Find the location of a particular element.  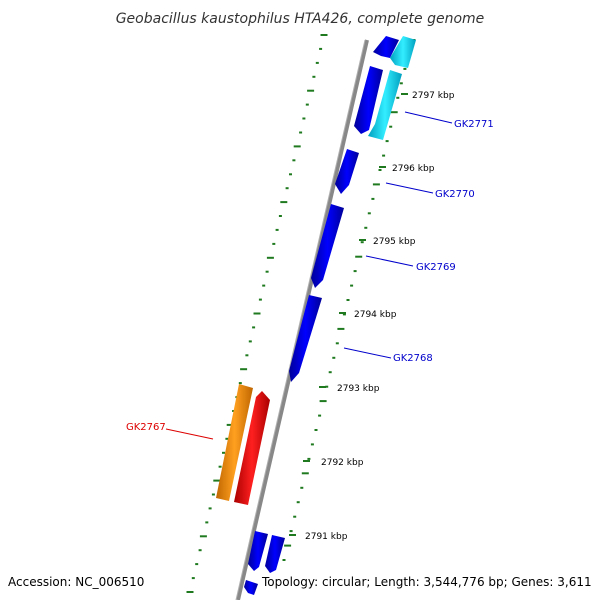

gene-gk2772-forward is located at coordinates (386, 47).